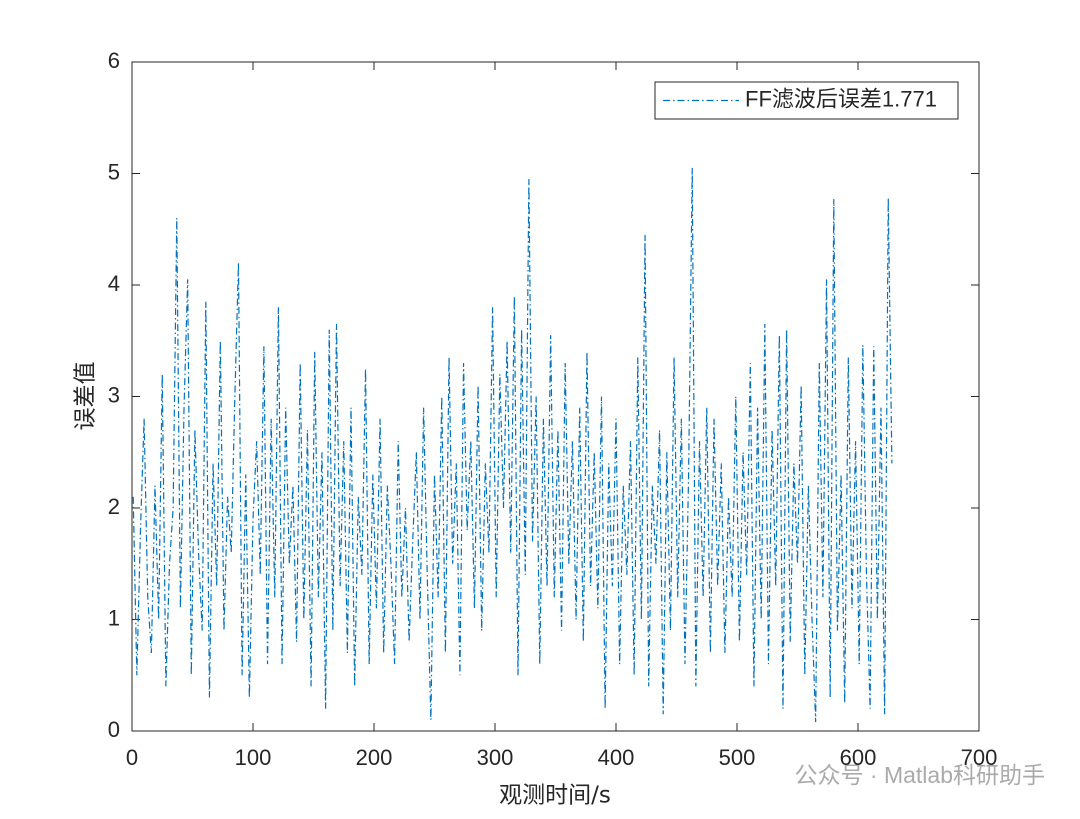  I want to click on x-tick-label: 300, so click(495, 757).